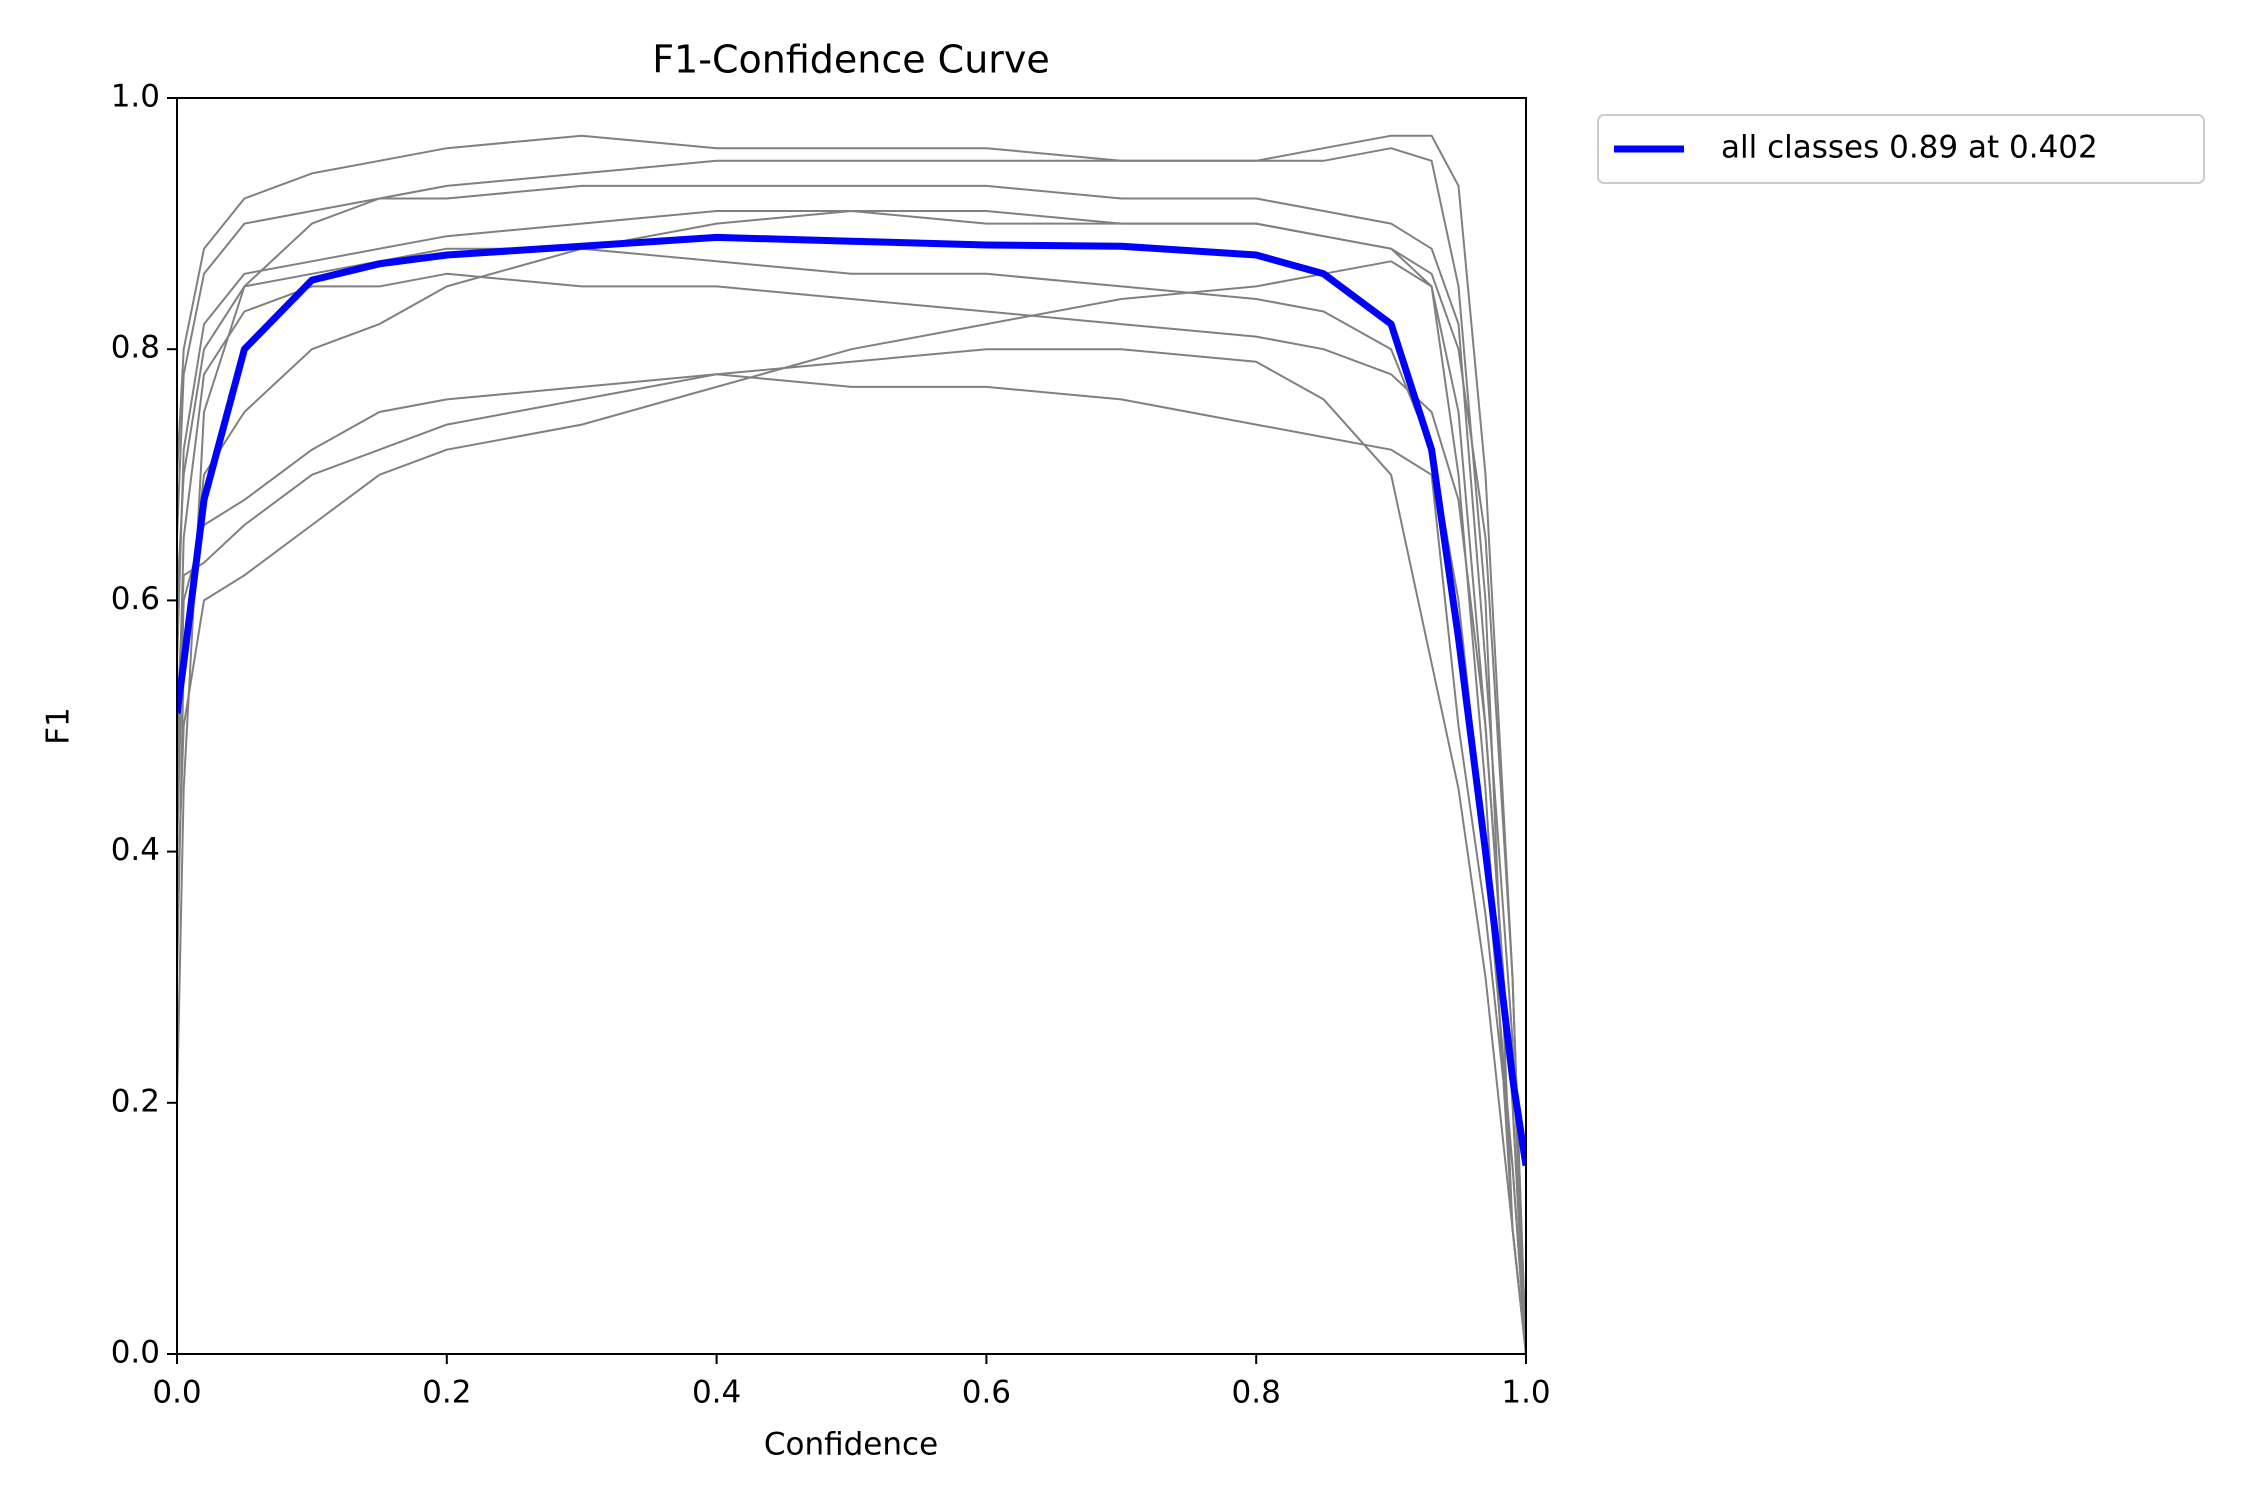 This screenshot has height=1500, width=2250. What do you see at coordinates (135, 1353) in the screenshot?
I see `y-tick-label: 0.0` at bounding box center [135, 1353].